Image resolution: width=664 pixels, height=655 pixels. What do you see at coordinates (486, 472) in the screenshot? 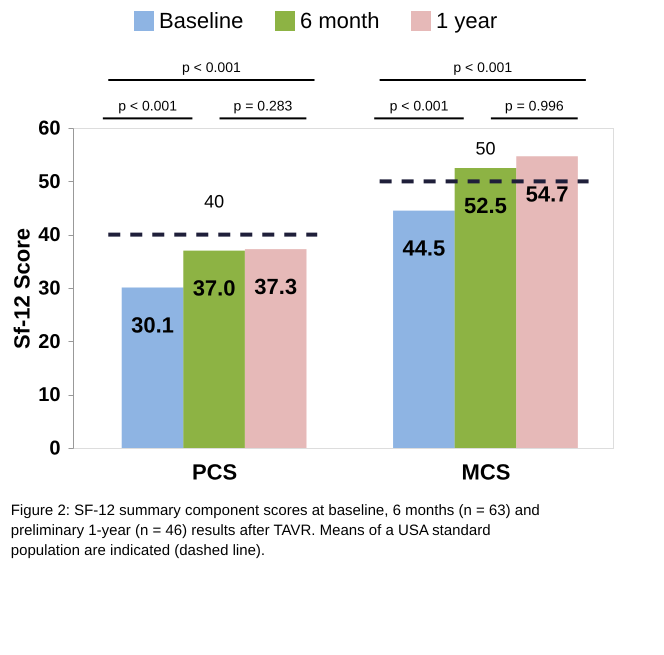
I see `x-tick-label: MCS` at bounding box center [486, 472].